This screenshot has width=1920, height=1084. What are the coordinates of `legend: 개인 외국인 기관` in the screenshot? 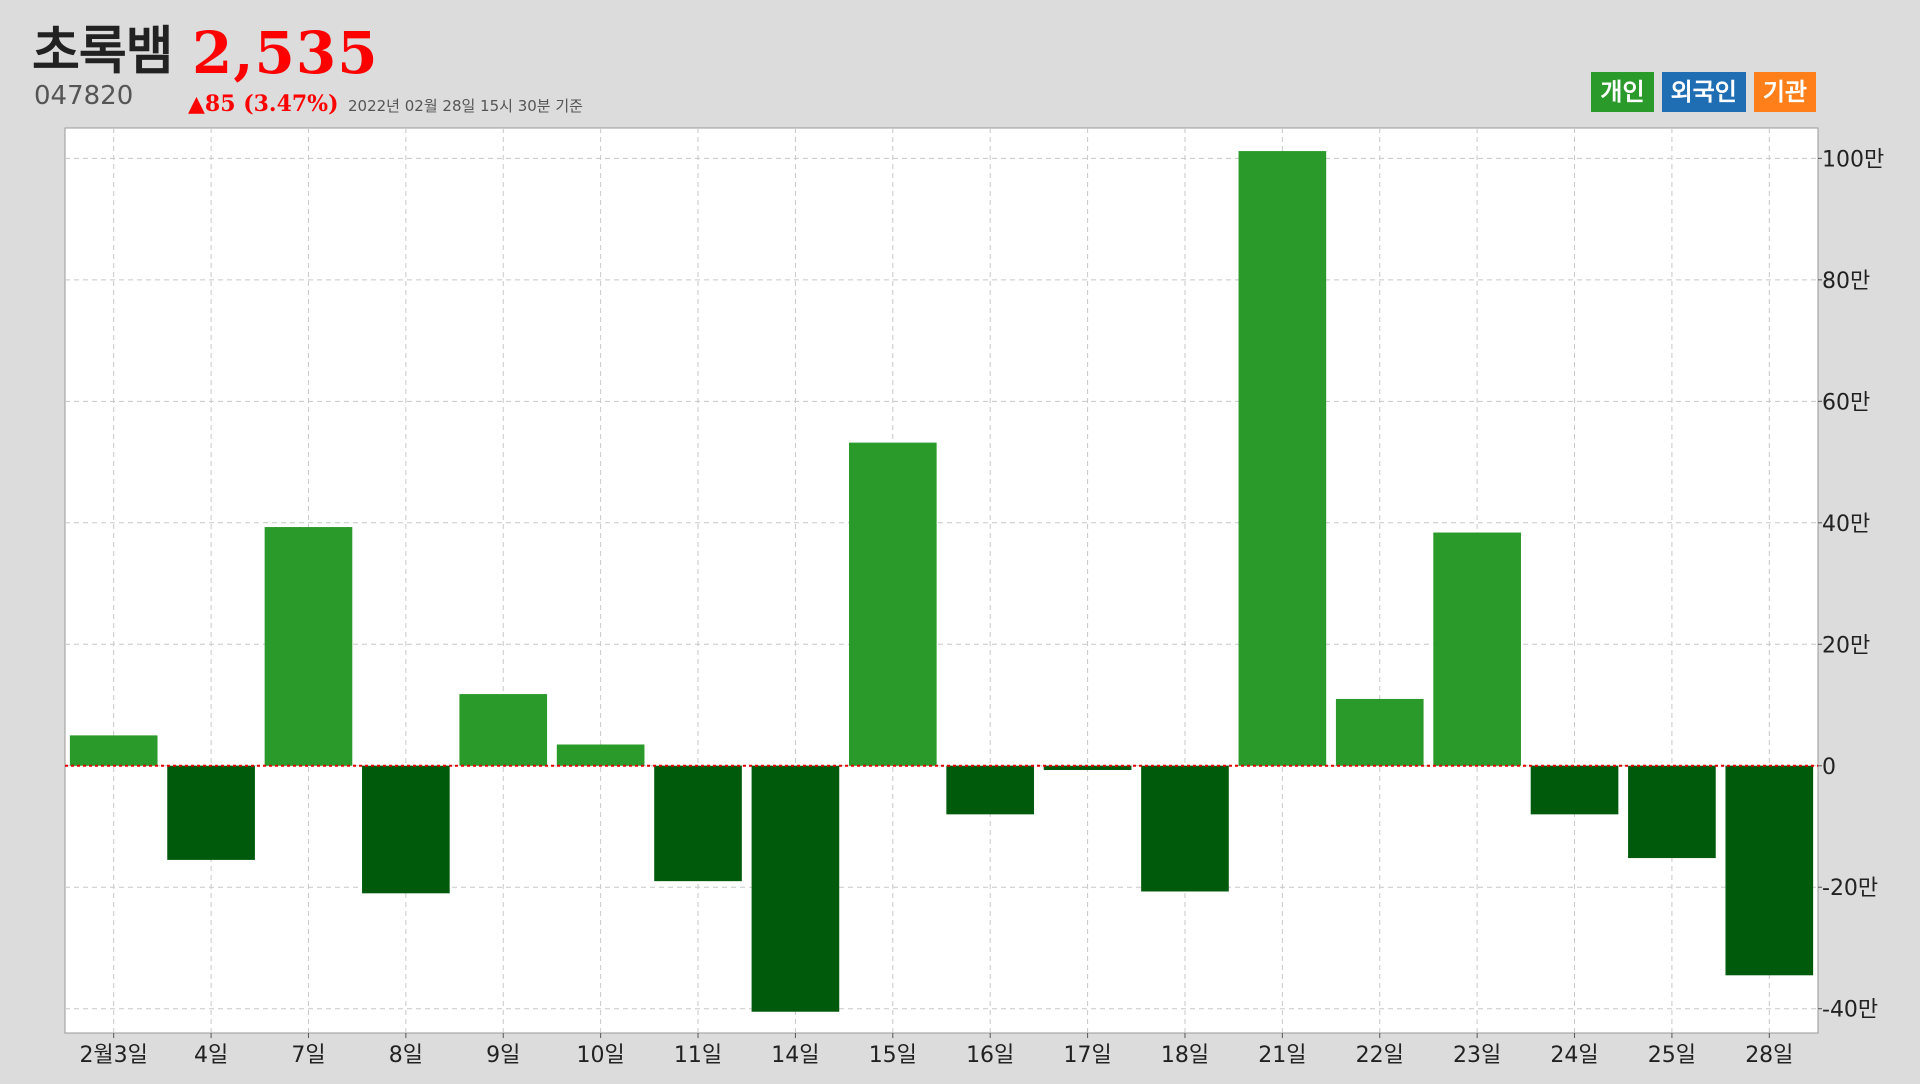 It's located at (1703, 92).